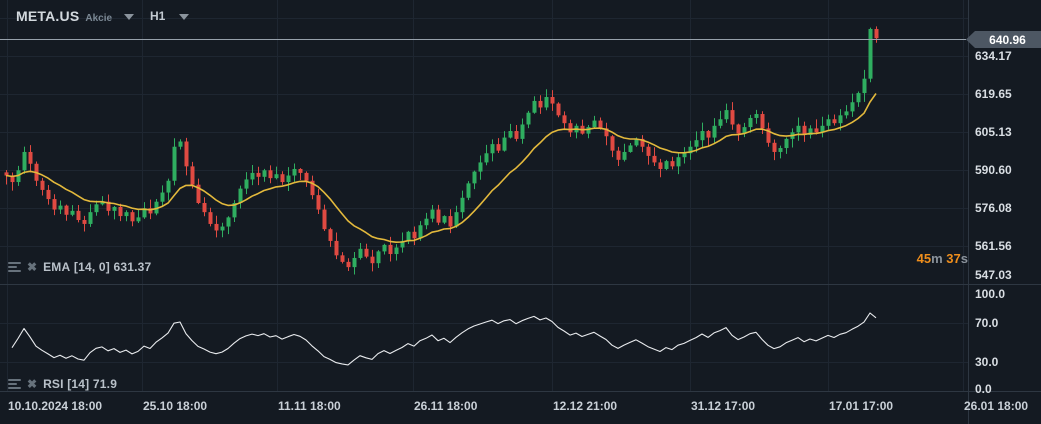  I want to click on ema-label: EMA [14, 0] 631.37, so click(97, 267).